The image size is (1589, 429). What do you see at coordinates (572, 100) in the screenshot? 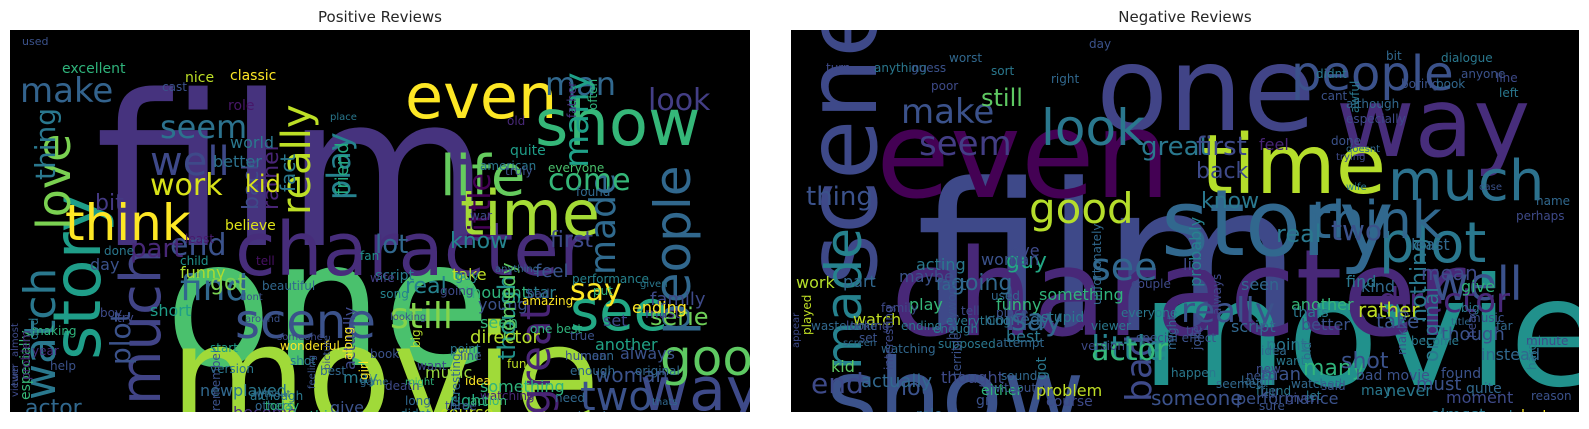
I see `word-father: father` at bounding box center [572, 100].